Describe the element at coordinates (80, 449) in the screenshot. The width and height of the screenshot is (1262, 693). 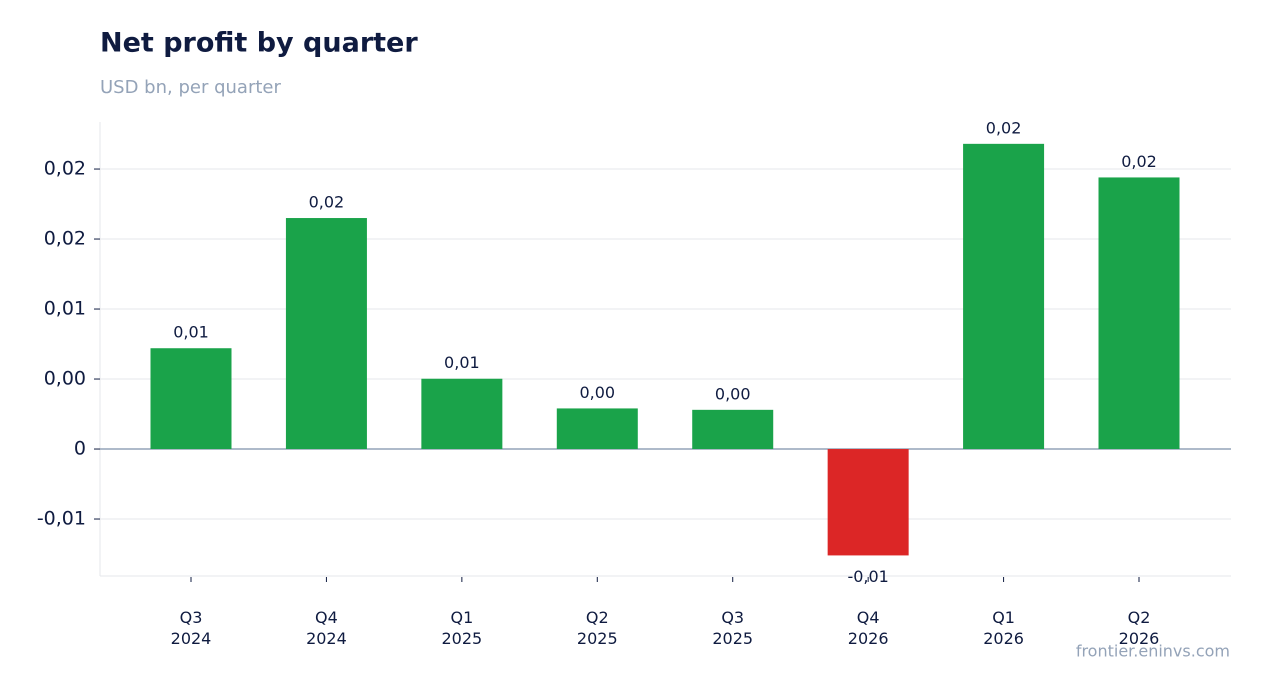
I see `y-tick-label: 0` at that location.